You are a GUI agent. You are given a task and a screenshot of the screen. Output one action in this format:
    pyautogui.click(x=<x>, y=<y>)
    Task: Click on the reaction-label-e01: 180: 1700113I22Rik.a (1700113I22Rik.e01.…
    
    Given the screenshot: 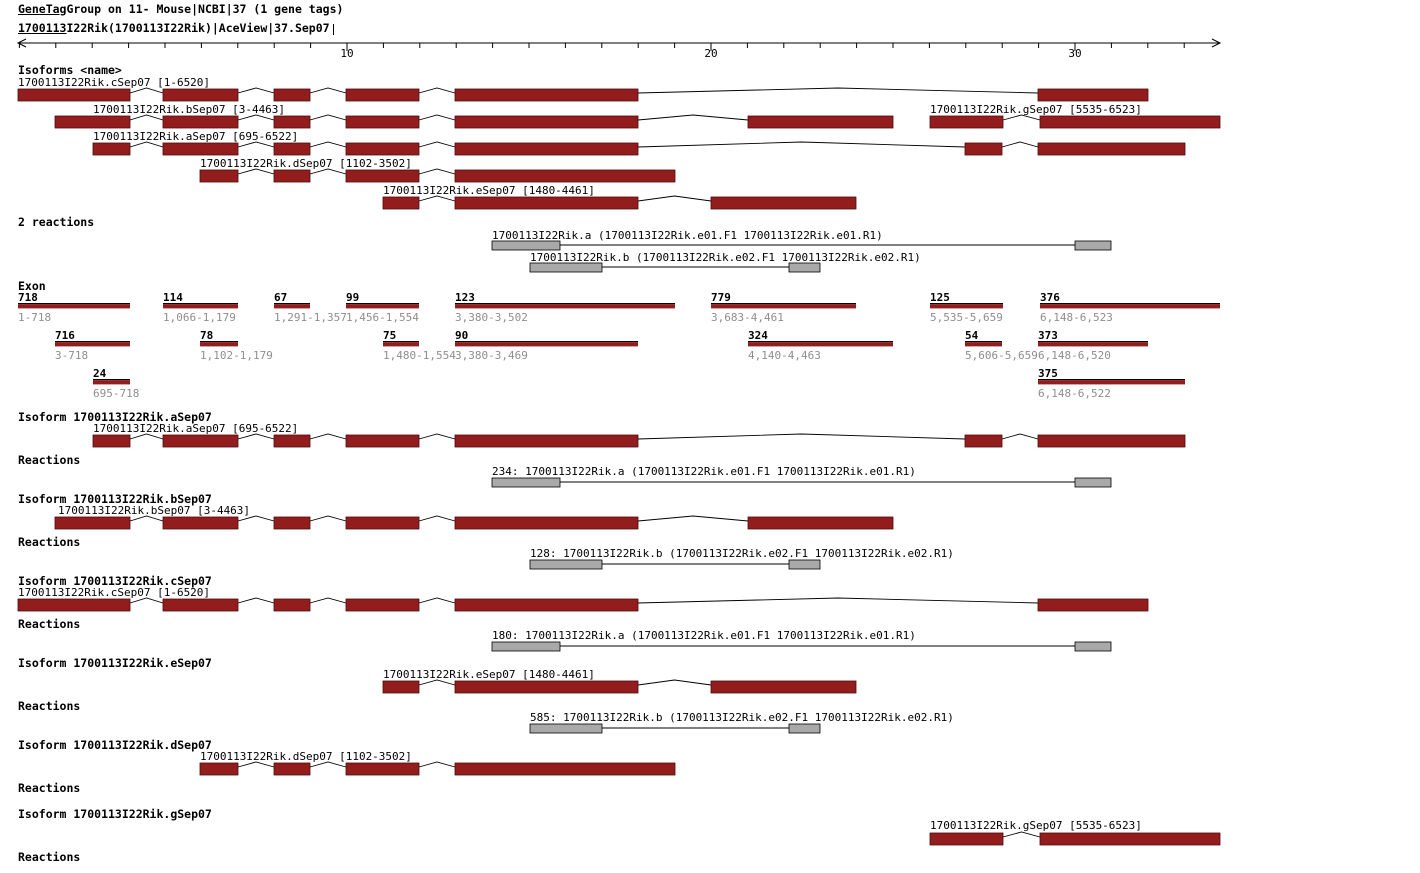 What is the action you would take?
    pyautogui.click(x=704, y=635)
    